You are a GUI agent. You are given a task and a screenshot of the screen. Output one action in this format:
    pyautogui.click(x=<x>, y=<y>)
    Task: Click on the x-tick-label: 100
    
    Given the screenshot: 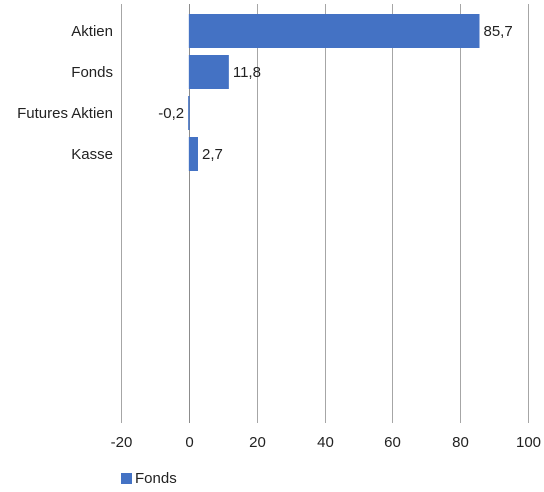 What is the action you would take?
    pyautogui.click(x=528, y=442)
    